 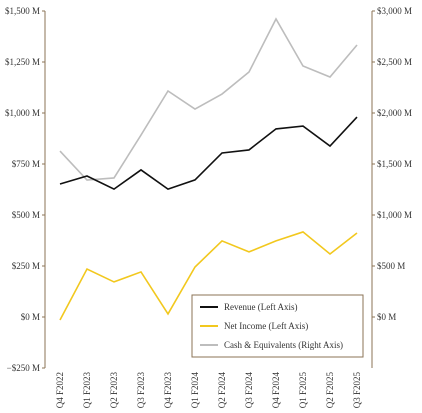 I want to click on y-tick-label: −$250 M, so click(x=23, y=368).